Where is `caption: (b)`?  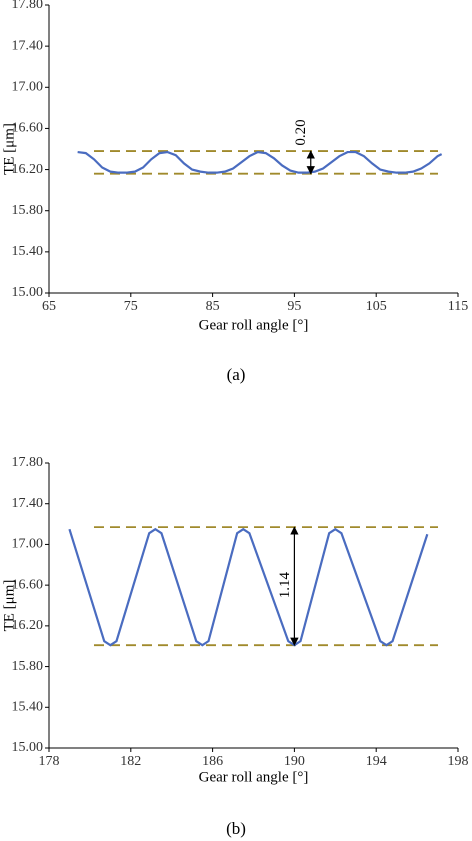 caption: (b) is located at coordinates (236, 828).